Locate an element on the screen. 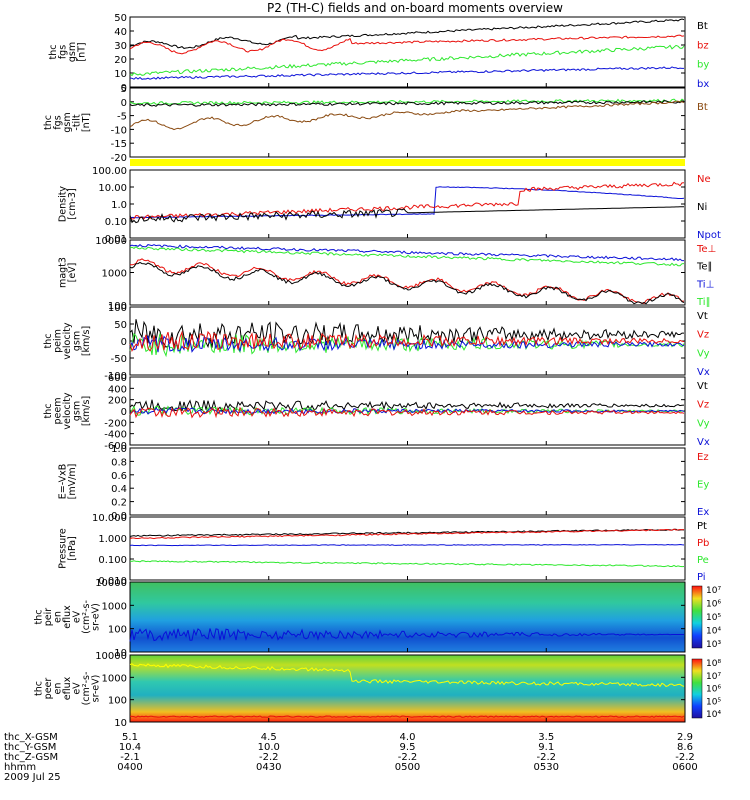 This screenshot has width=750, height=800. y-axis-label: peem is located at coordinates (58, 411).